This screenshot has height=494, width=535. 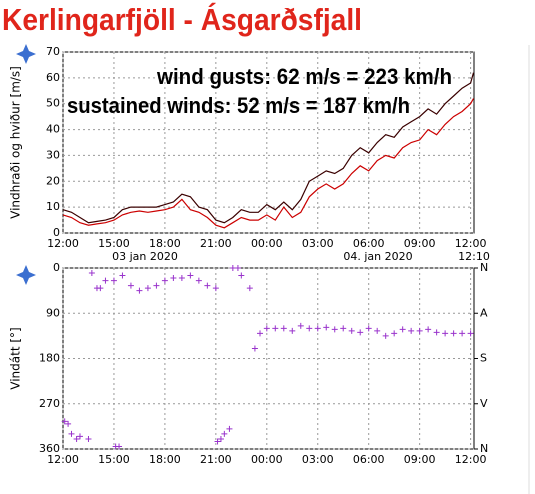 I want to click on y2-tick-label: S, so click(x=483, y=358).